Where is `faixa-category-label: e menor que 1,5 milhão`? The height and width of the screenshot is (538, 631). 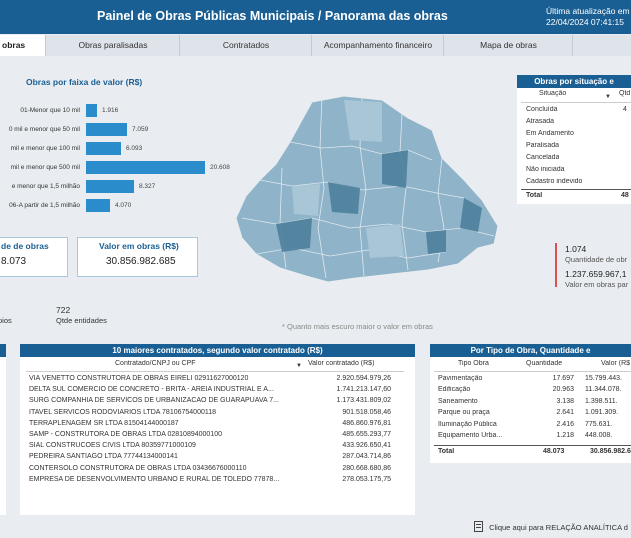 faixa-category-label: e menor que 1,5 milhão is located at coordinates (45, 186).